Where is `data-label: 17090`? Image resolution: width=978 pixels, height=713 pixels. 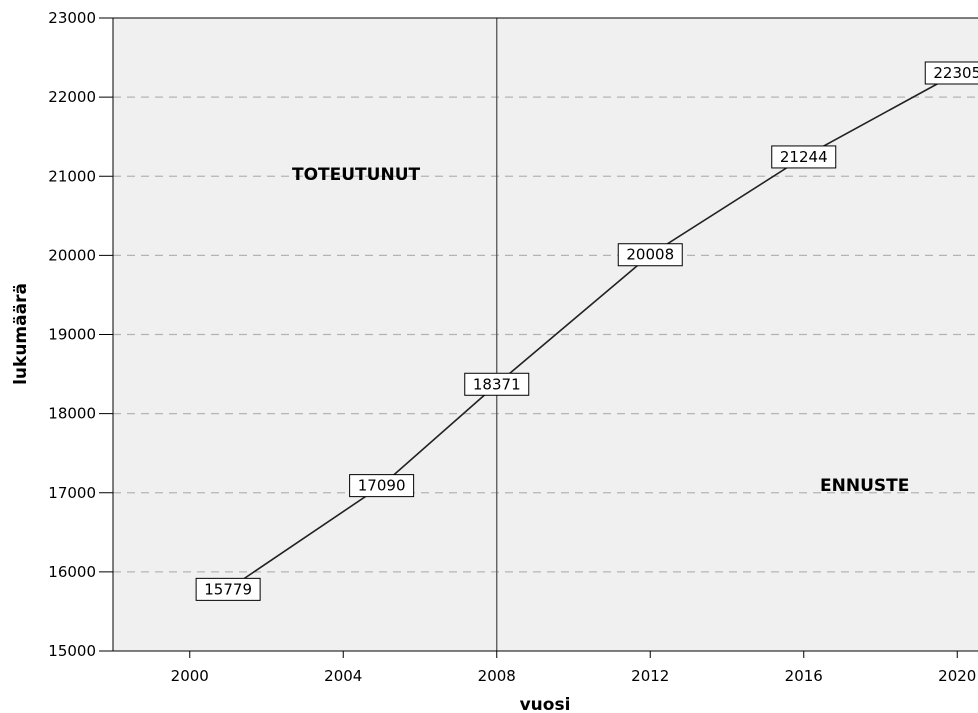
data-label: 17090 is located at coordinates (382, 486).